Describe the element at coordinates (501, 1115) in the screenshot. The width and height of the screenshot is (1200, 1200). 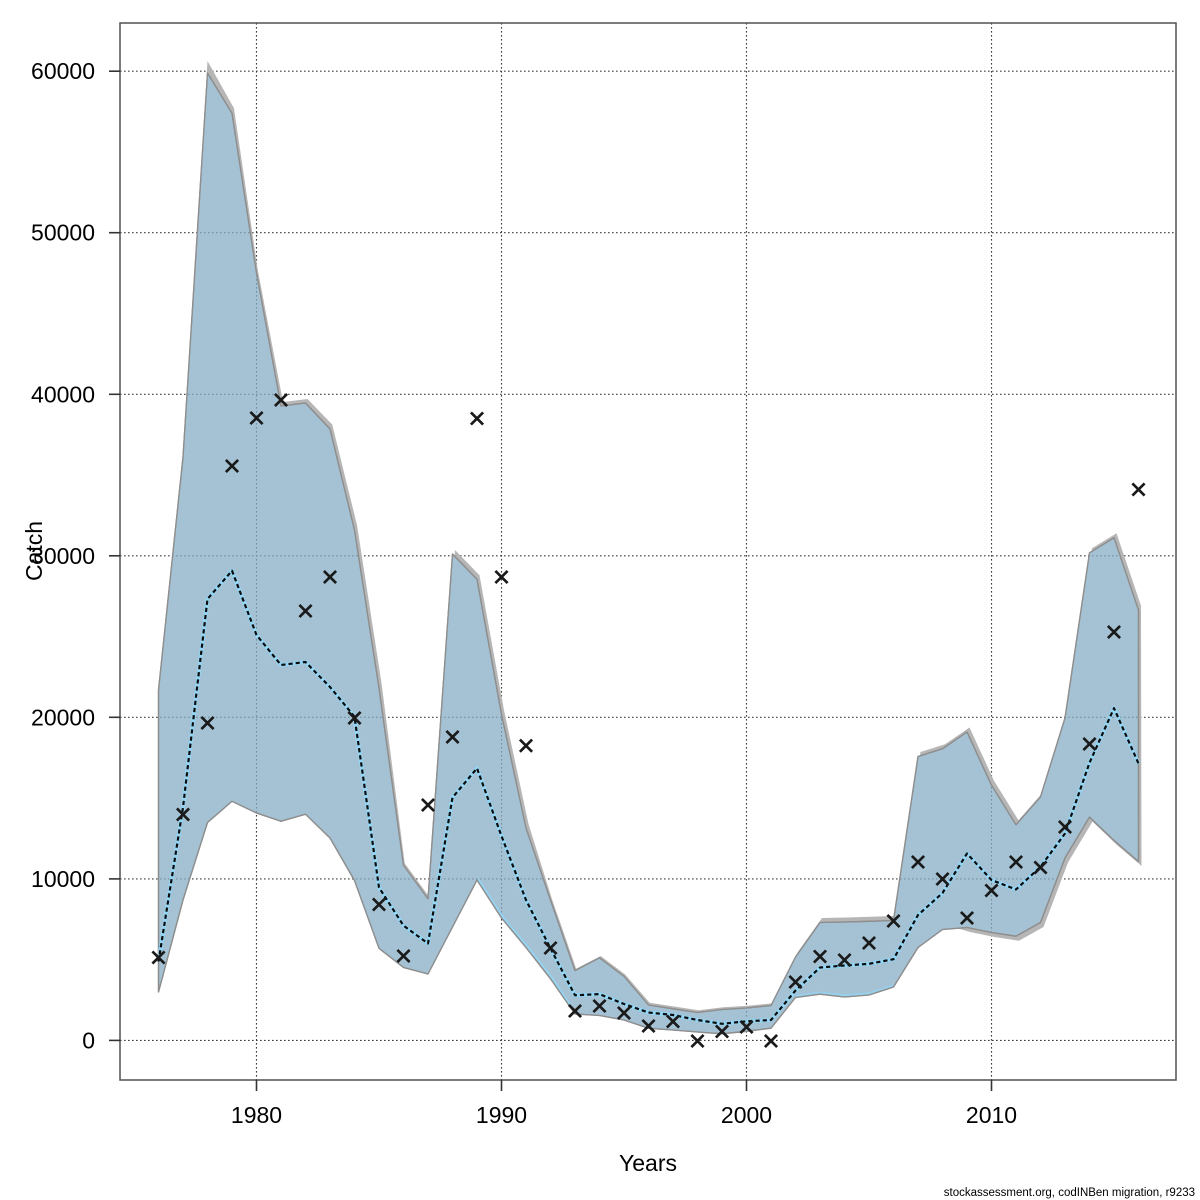
I see `svg-text: 1990` at that location.